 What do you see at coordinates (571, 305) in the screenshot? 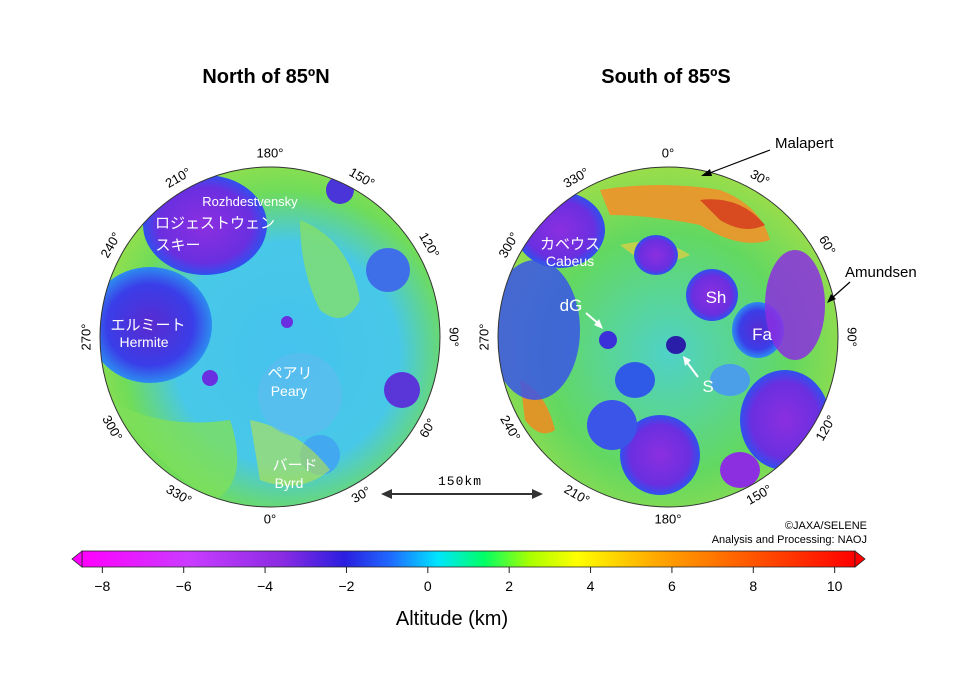
I see `de-gerlache-label: dG` at bounding box center [571, 305].